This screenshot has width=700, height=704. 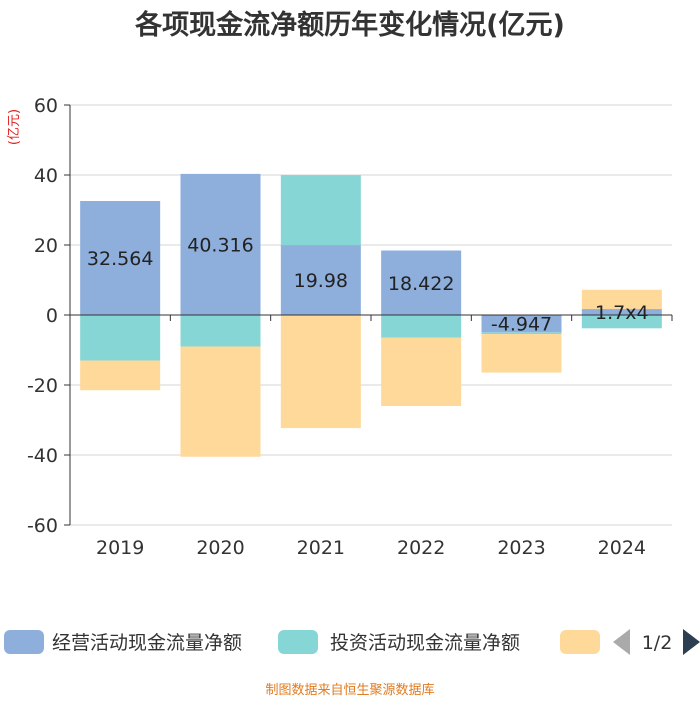 I want to click on bar-2-2024, so click(x=621, y=322).